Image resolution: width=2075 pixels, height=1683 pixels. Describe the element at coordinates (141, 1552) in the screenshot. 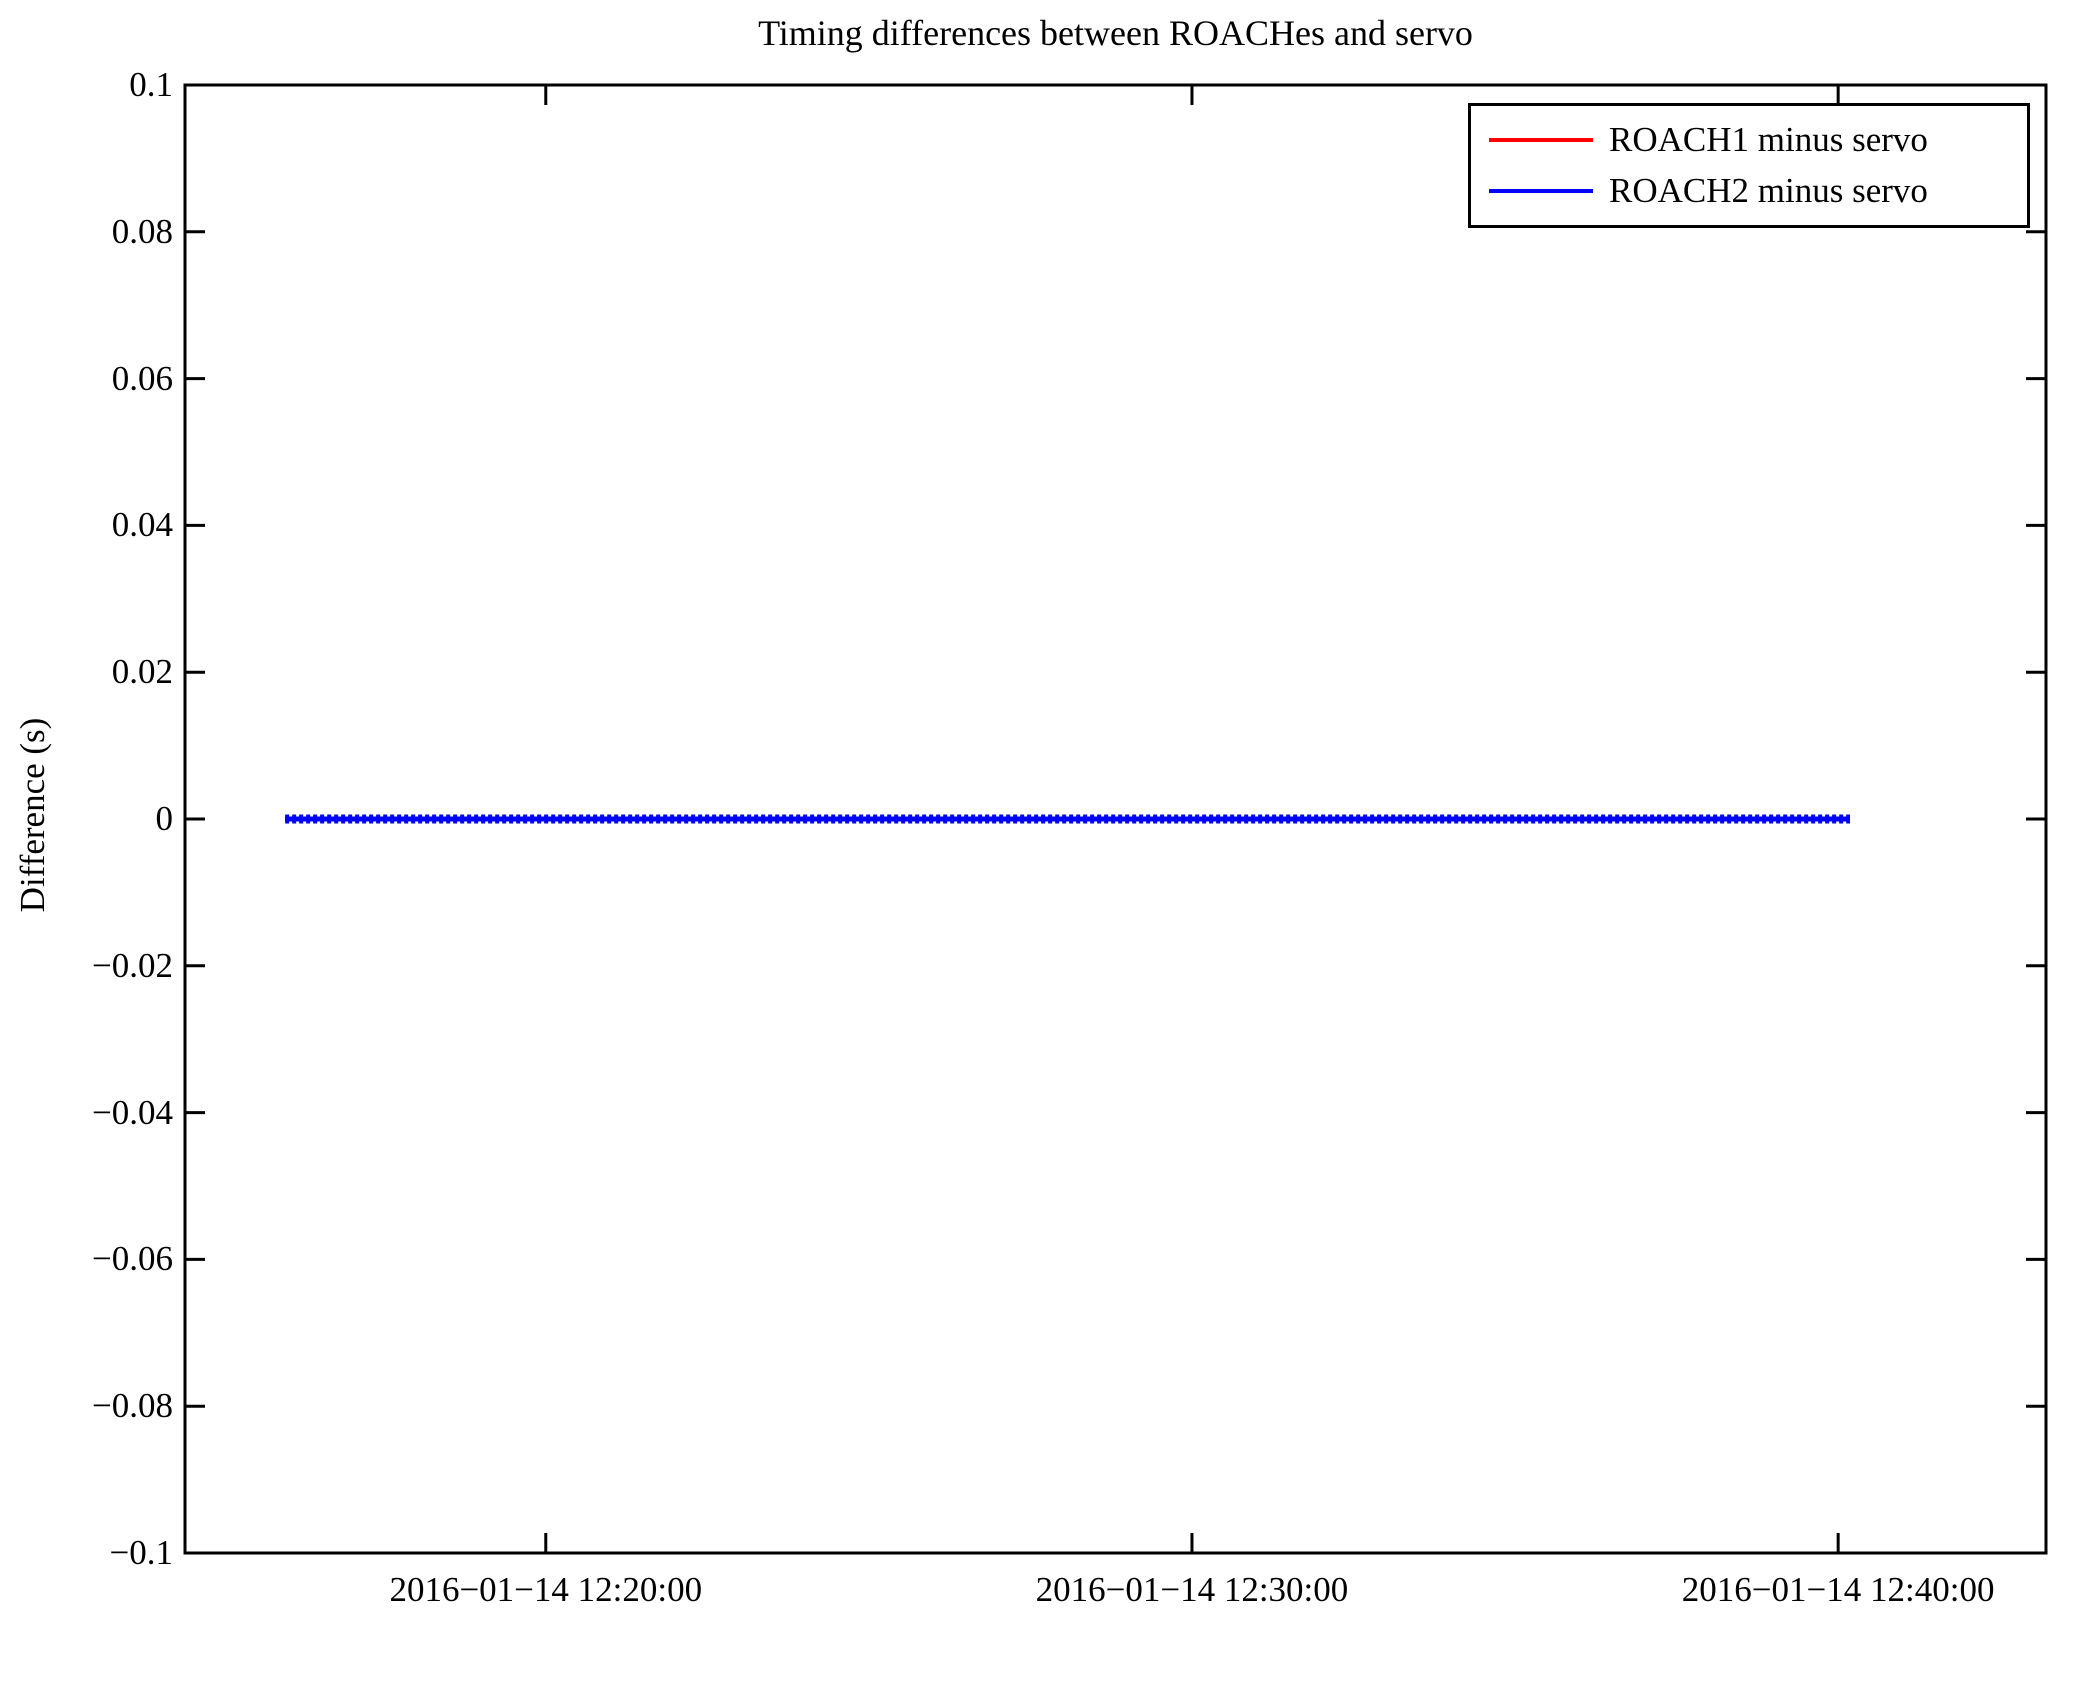

I see `y-tick-label: −0.1` at that location.